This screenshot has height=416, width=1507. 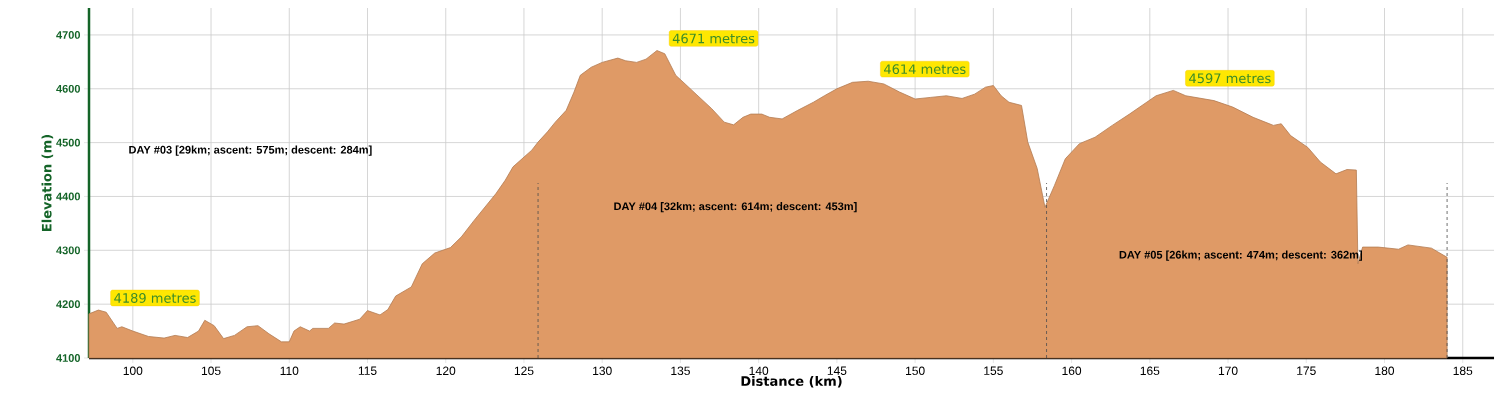 What do you see at coordinates (367, 370) in the screenshot?
I see `x-tick-label: 115` at bounding box center [367, 370].